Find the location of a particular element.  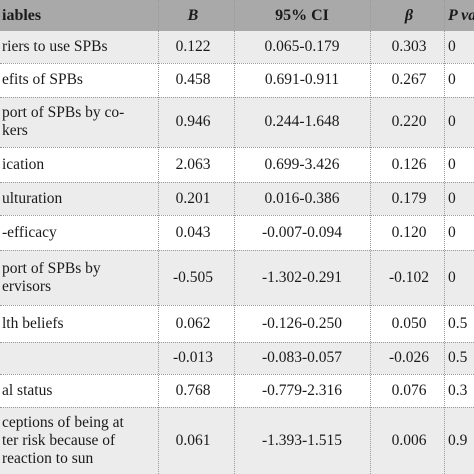

cell-beta: 0.267 is located at coordinates (409, 79).